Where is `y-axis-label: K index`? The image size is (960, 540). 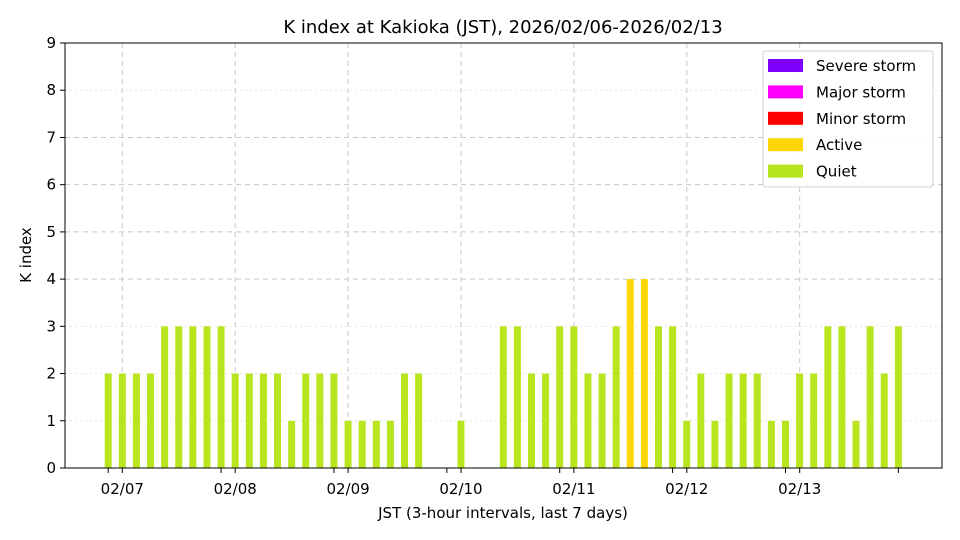 y-axis-label: K index is located at coordinates (26, 255).